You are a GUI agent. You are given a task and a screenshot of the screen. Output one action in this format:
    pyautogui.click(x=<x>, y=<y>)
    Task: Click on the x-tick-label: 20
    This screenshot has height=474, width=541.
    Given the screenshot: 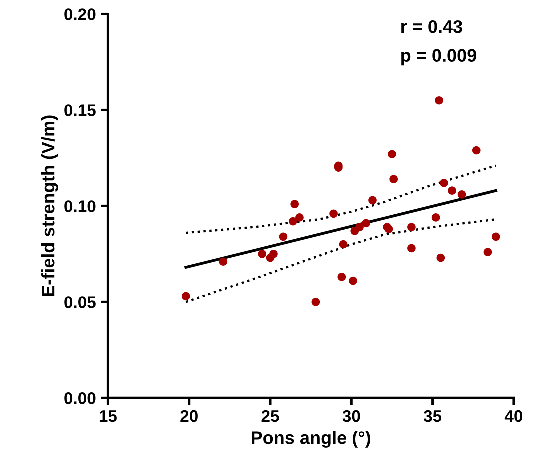 What is the action you would take?
    pyautogui.click(x=189, y=416)
    